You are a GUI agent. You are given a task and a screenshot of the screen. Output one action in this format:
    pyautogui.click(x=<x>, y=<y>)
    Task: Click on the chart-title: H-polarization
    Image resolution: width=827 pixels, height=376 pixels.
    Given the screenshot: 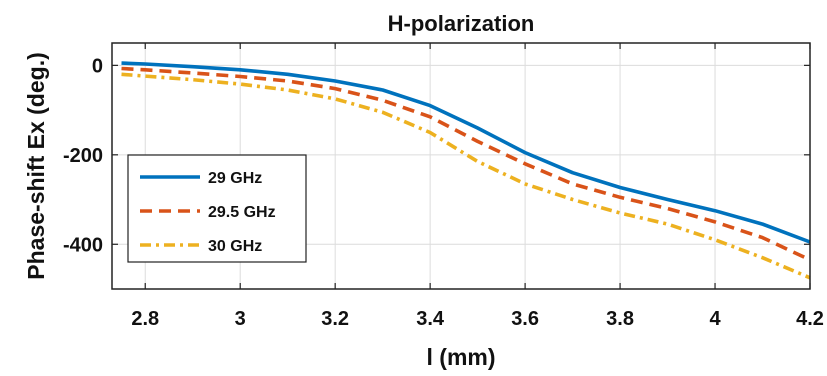 What is the action you would take?
    pyautogui.click(x=461, y=23)
    